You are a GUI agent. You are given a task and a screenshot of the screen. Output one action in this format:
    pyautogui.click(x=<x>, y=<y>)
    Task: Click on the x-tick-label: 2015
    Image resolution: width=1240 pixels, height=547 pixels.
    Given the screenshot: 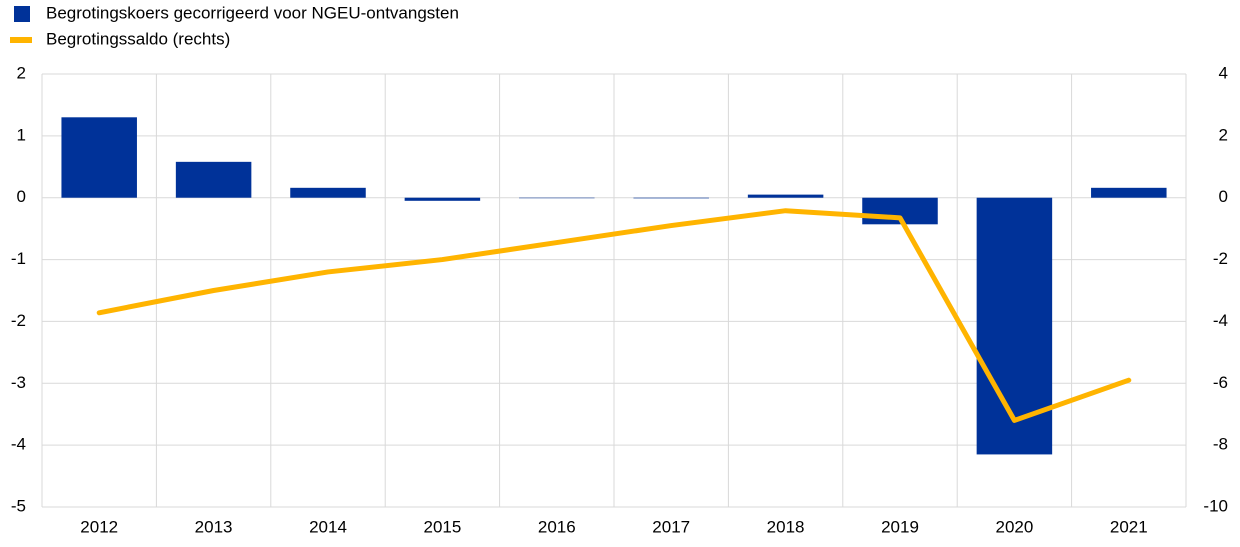 What is the action you would take?
    pyautogui.click(x=442, y=526)
    